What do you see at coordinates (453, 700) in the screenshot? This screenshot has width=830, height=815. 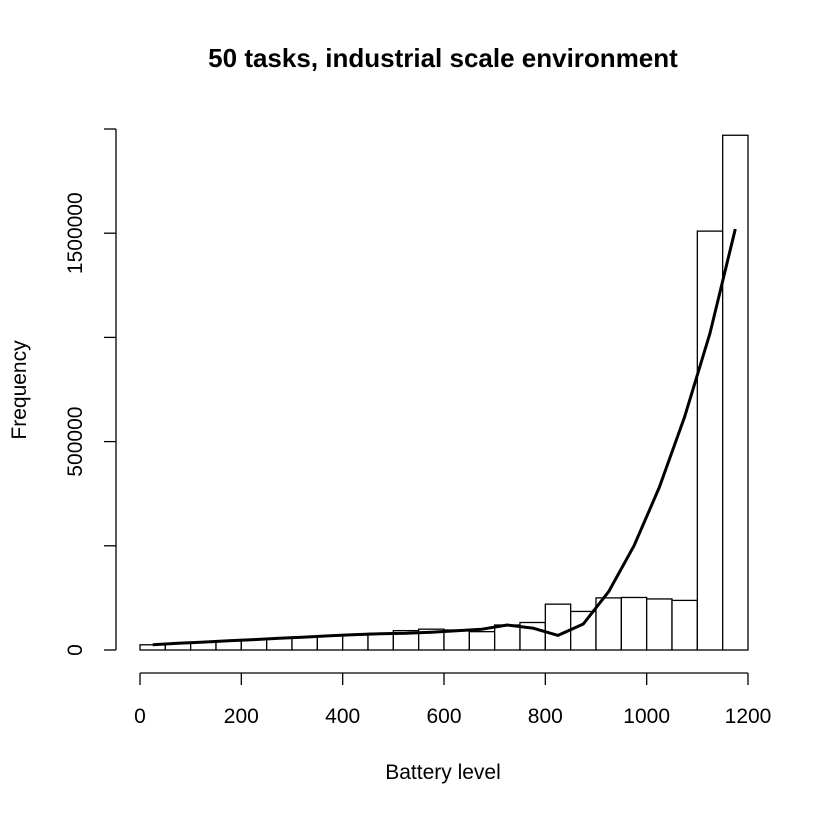 I see `x-axis: 0 200 400 600 800 1000 1200` at bounding box center [453, 700].